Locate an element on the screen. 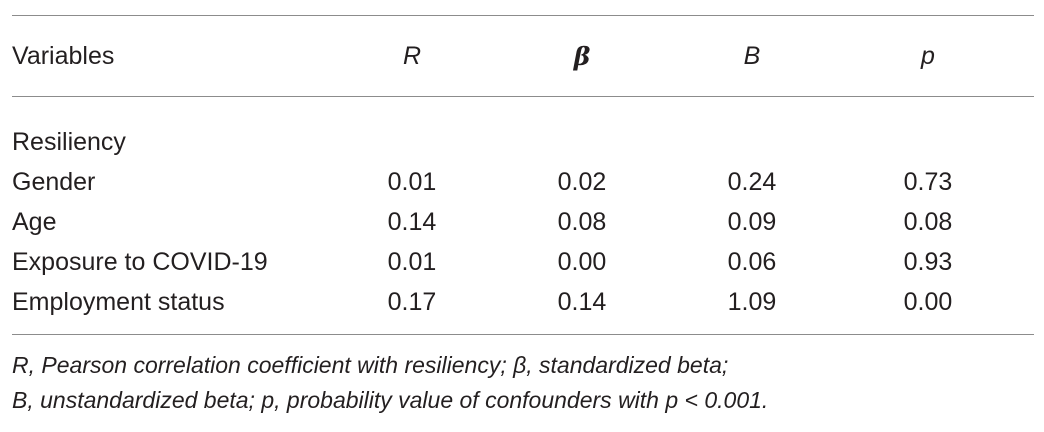 The width and height of the screenshot is (1044, 432). header-beta: β is located at coordinates (582, 56).